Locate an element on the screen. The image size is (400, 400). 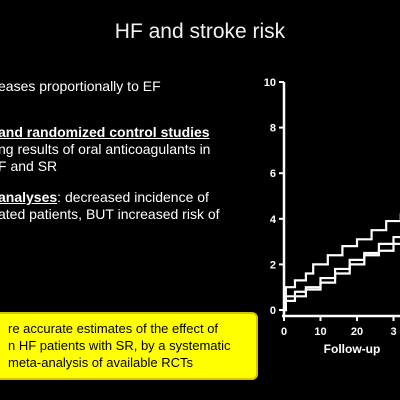
y-tick-label: 2 is located at coordinates (273, 265).